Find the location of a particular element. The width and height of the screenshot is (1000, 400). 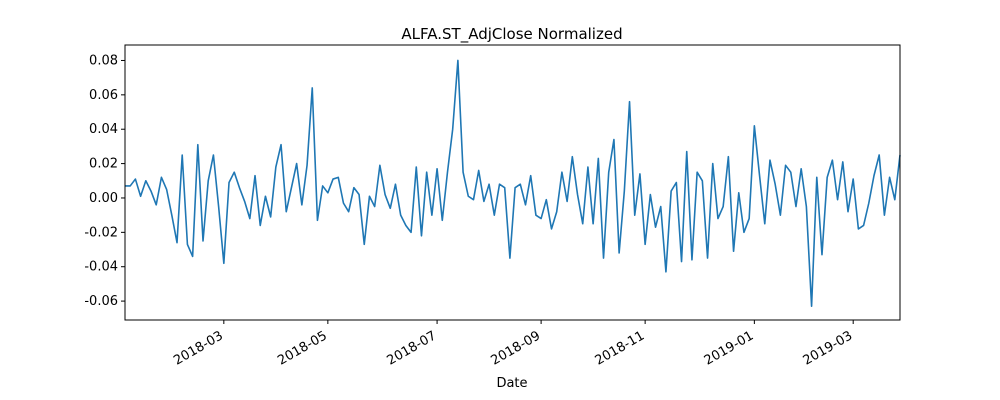

y-tick-label: -0.06 is located at coordinates (101, 301).